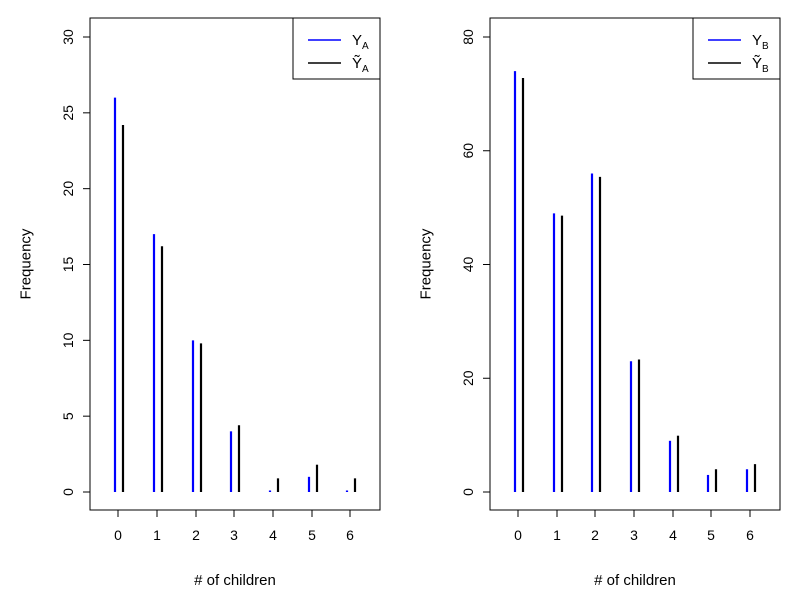 This screenshot has height=600, width=800. What do you see at coordinates (68, 416) in the screenshot?
I see `y-tick-label: 5` at bounding box center [68, 416].